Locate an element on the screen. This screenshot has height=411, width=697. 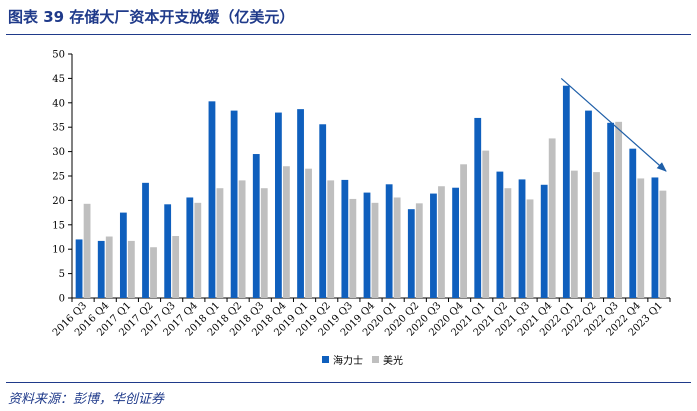
y-tick-label: 5 is located at coordinates (62, 274).